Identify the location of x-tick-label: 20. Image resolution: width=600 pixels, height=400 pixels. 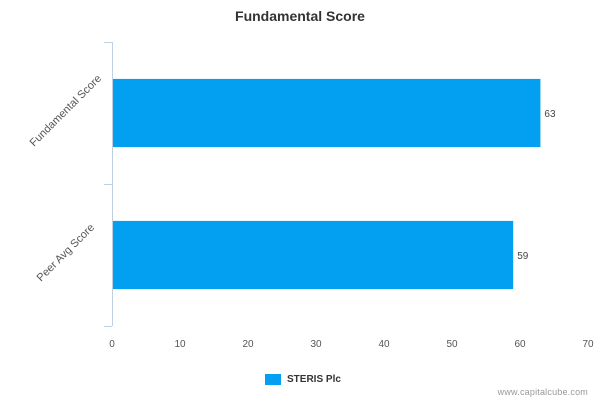
(248, 344).